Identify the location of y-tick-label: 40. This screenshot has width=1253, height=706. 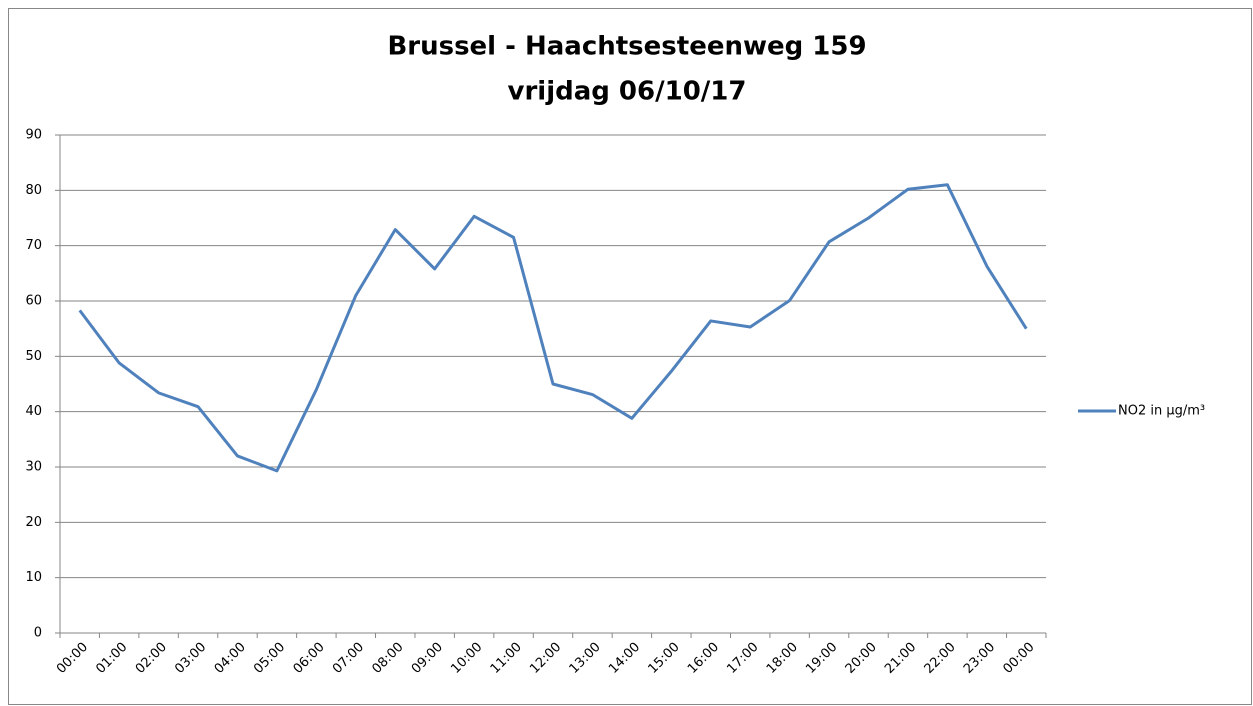
(33, 411).